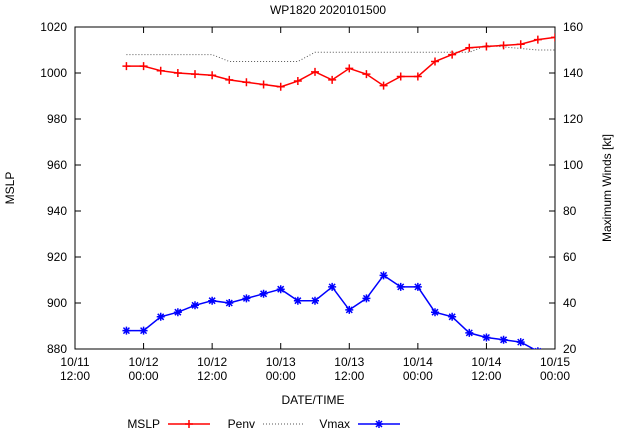  Describe the element at coordinates (570, 303) in the screenshot. I see `y-right-tick-label: 40` at that location.